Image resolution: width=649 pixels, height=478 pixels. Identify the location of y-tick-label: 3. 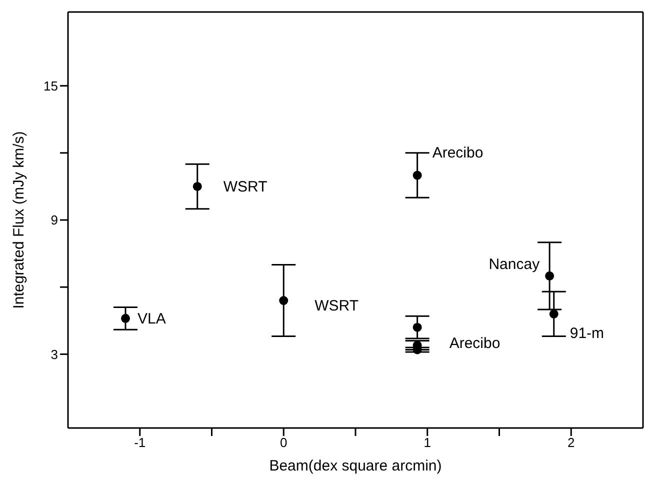
(54, 354).